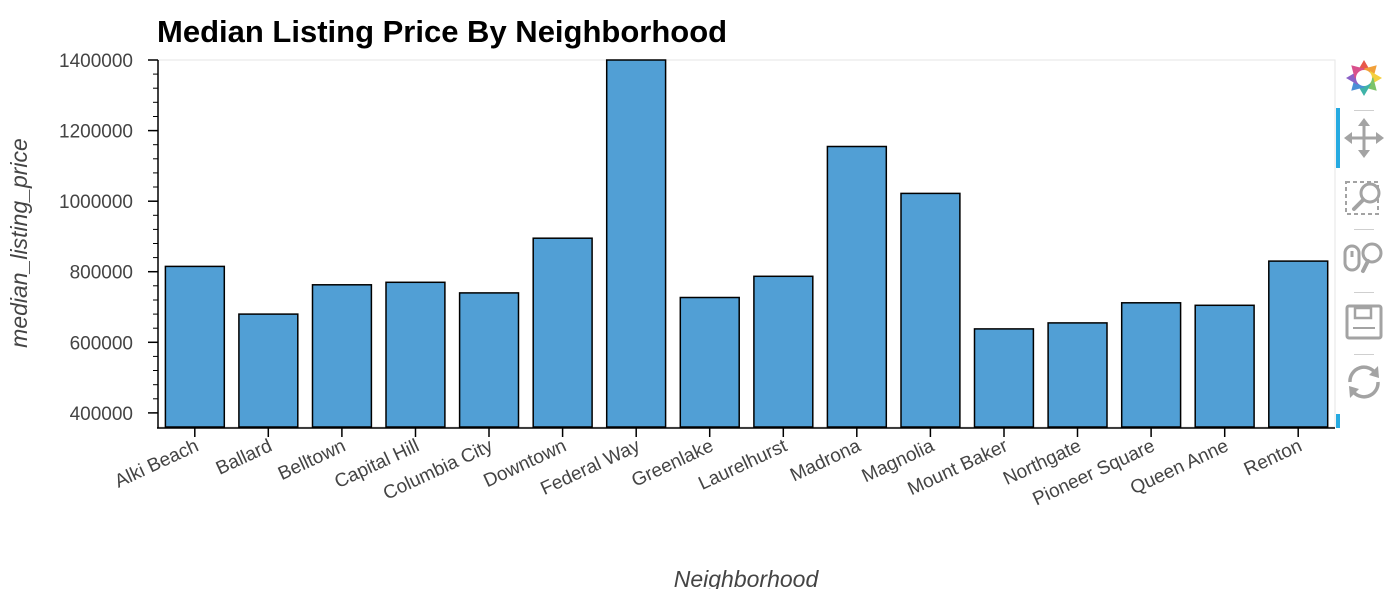  What do you see at coordinates (1338, 421) in the screenshot?
I see `toolbar-edge-indicator` at bounding box center [1338, 421].